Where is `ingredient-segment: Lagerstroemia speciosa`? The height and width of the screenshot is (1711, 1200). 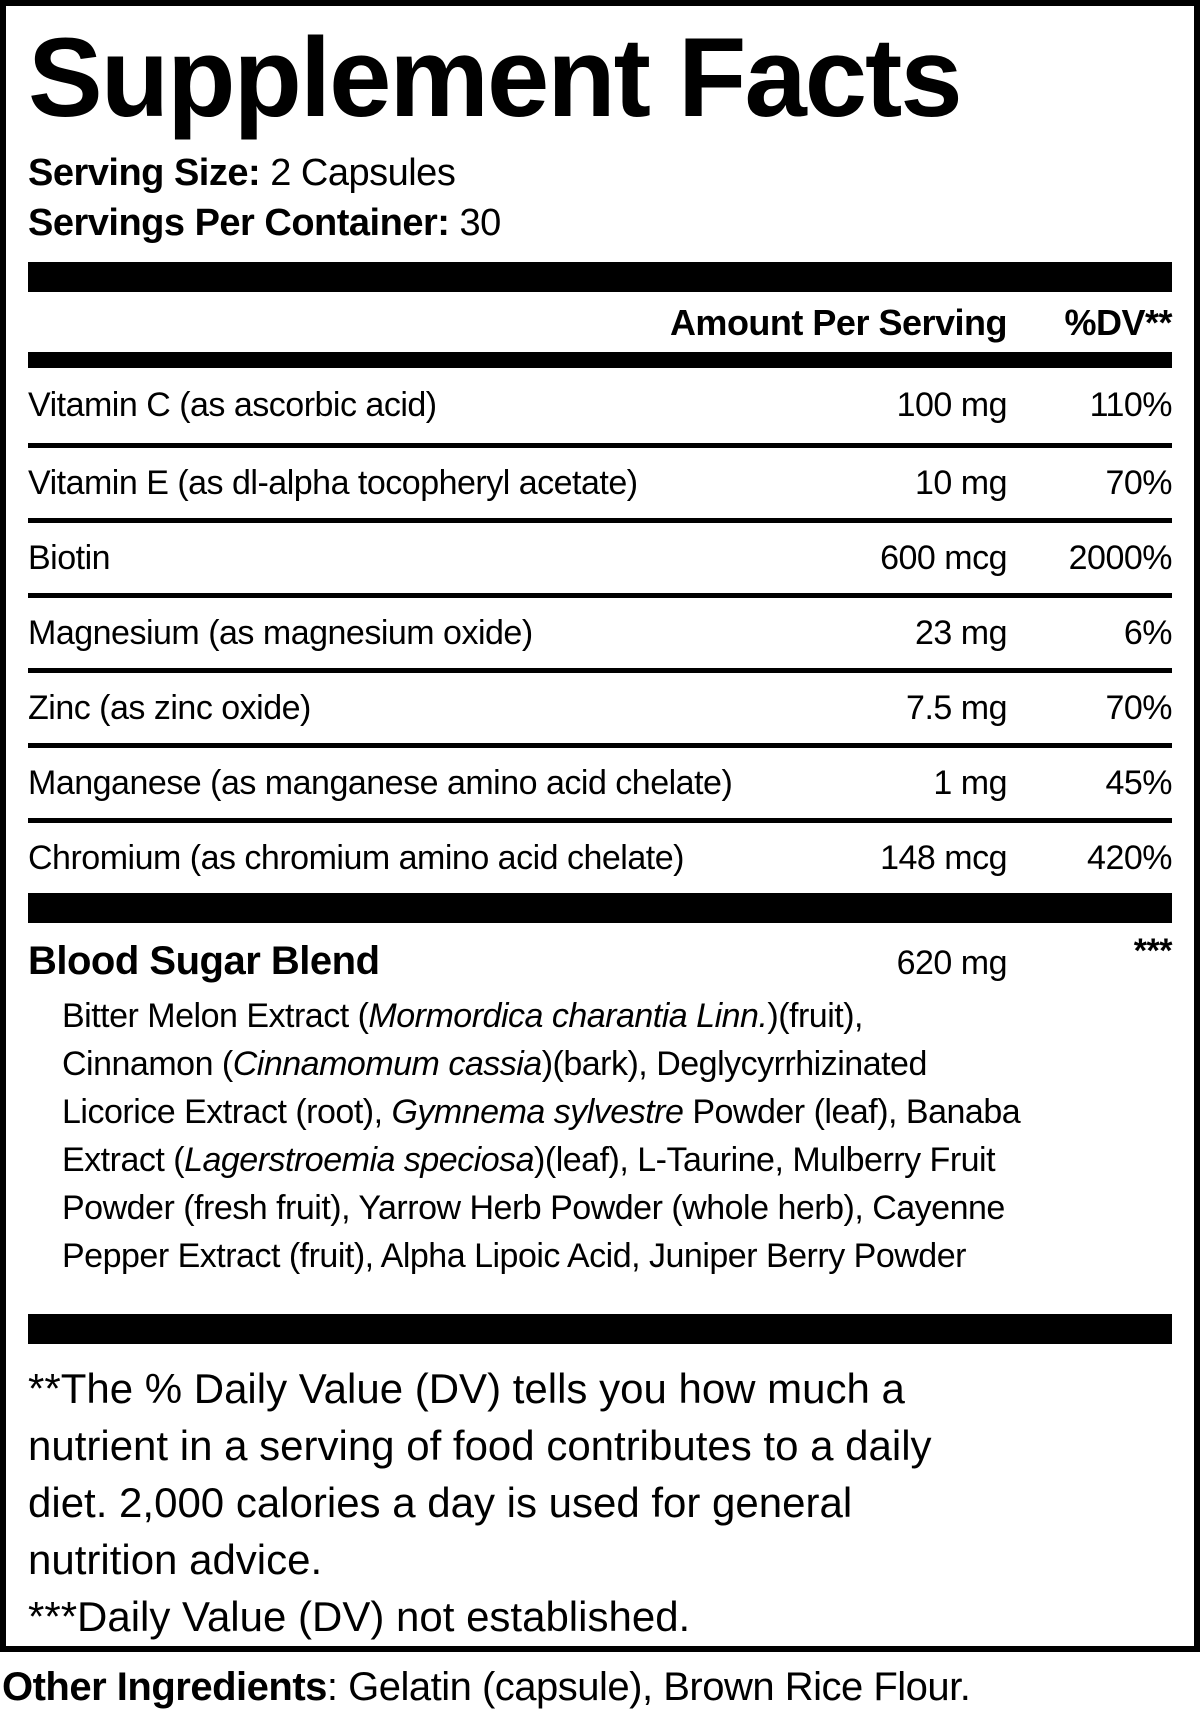
ingredient-segment: Lagerstroemia speciosa is located at coordinates (359, 1160).